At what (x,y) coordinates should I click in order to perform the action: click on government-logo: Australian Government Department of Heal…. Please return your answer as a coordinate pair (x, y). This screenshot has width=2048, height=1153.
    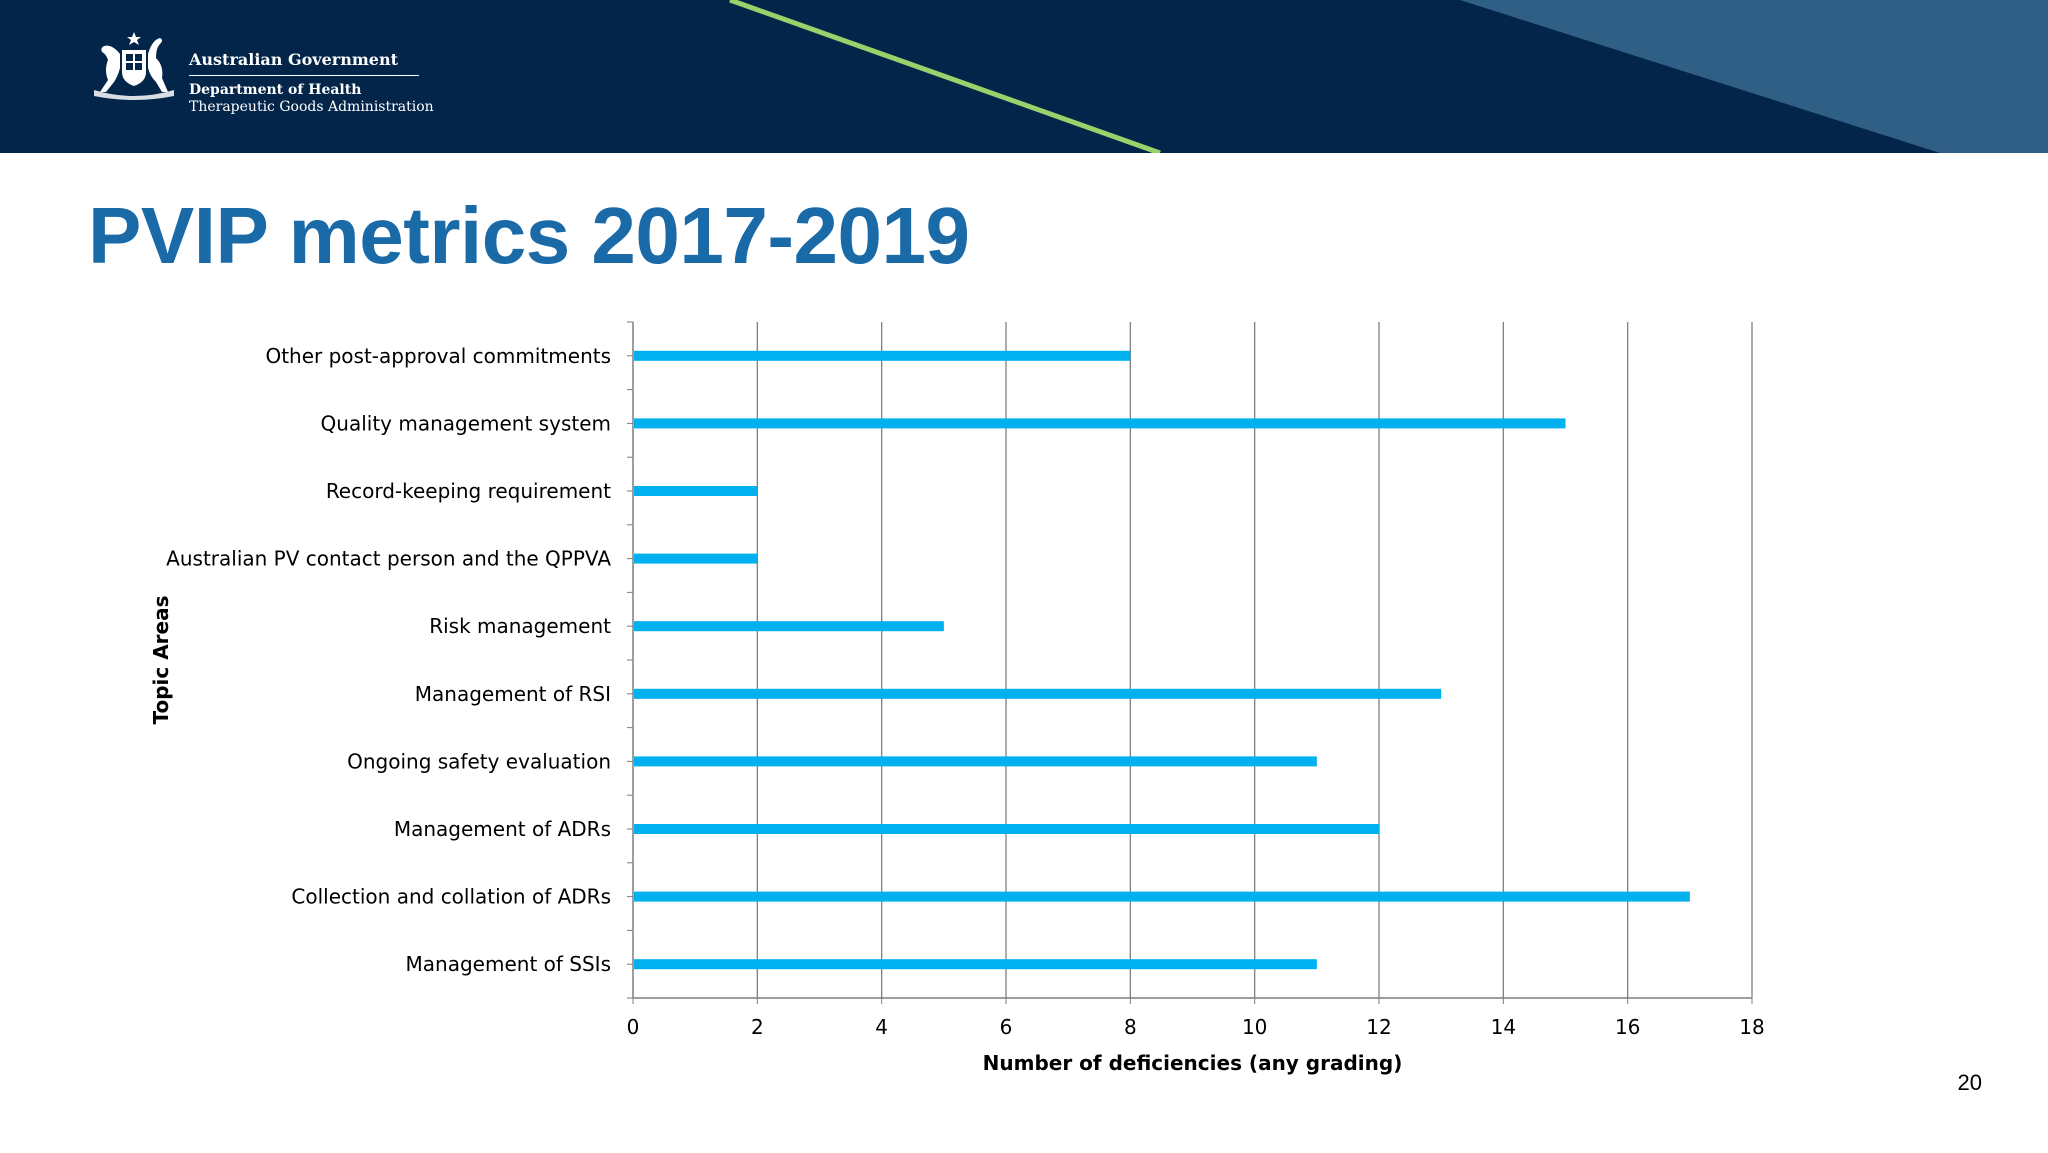
    Looking at the image, I should click on (261, 77).